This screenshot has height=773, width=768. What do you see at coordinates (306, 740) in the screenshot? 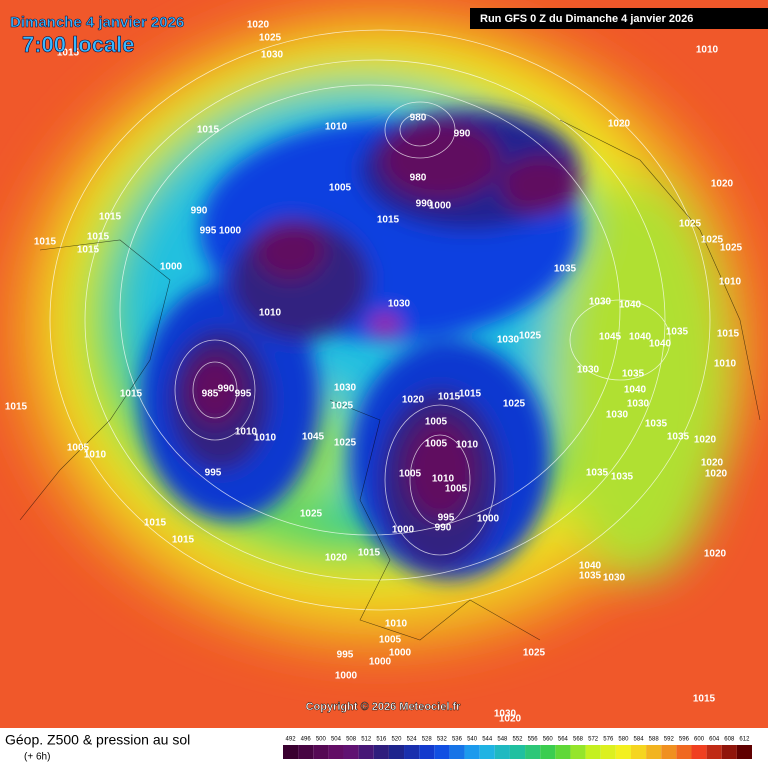
I see `scale-label: 496` at bounding box center [306, 740].